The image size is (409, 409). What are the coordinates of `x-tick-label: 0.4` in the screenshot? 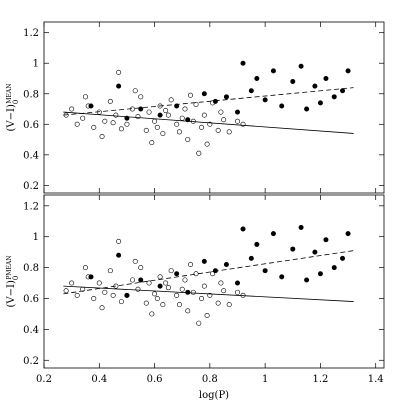 It's located at (99, 379).